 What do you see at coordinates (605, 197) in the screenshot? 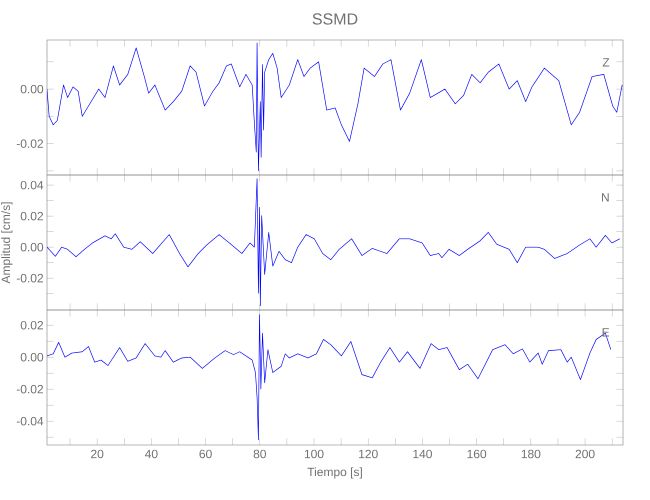
I see `annotation: N` at bounding box center [605, 197].